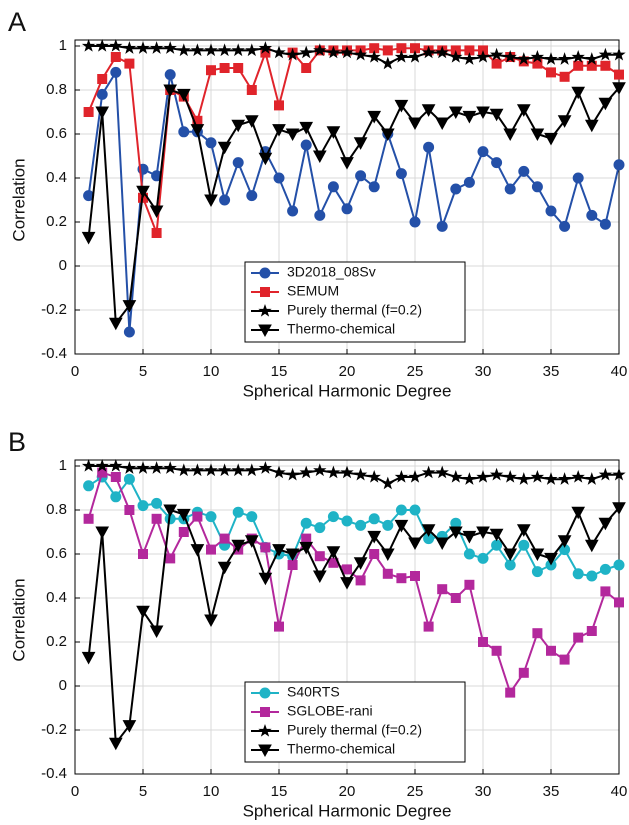 The height and width of the screenshot is (825, 629). Describe the element at coordinates (17, 22) in the screenshot. I see `panel-label: A` at that location.